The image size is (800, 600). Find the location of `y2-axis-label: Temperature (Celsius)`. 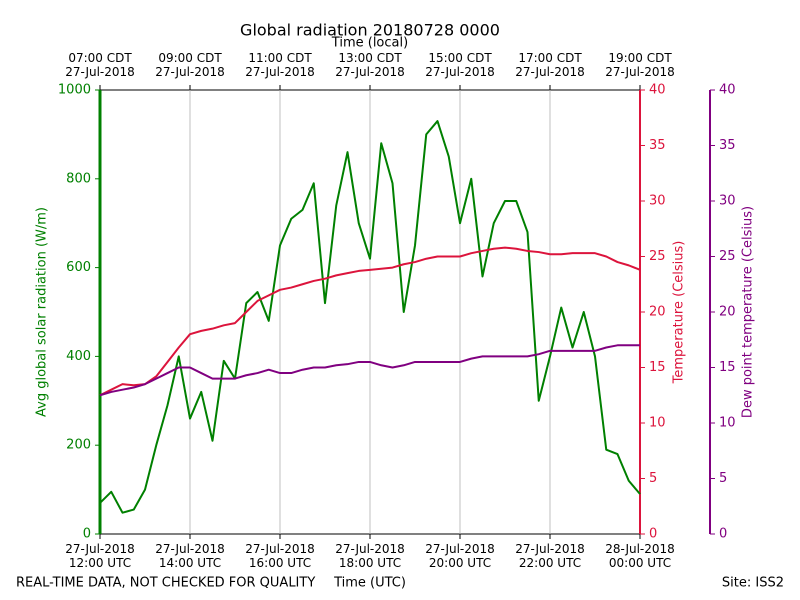

y2-axis-label: Temperature (Celsius) is located at coordinates (679, 313).